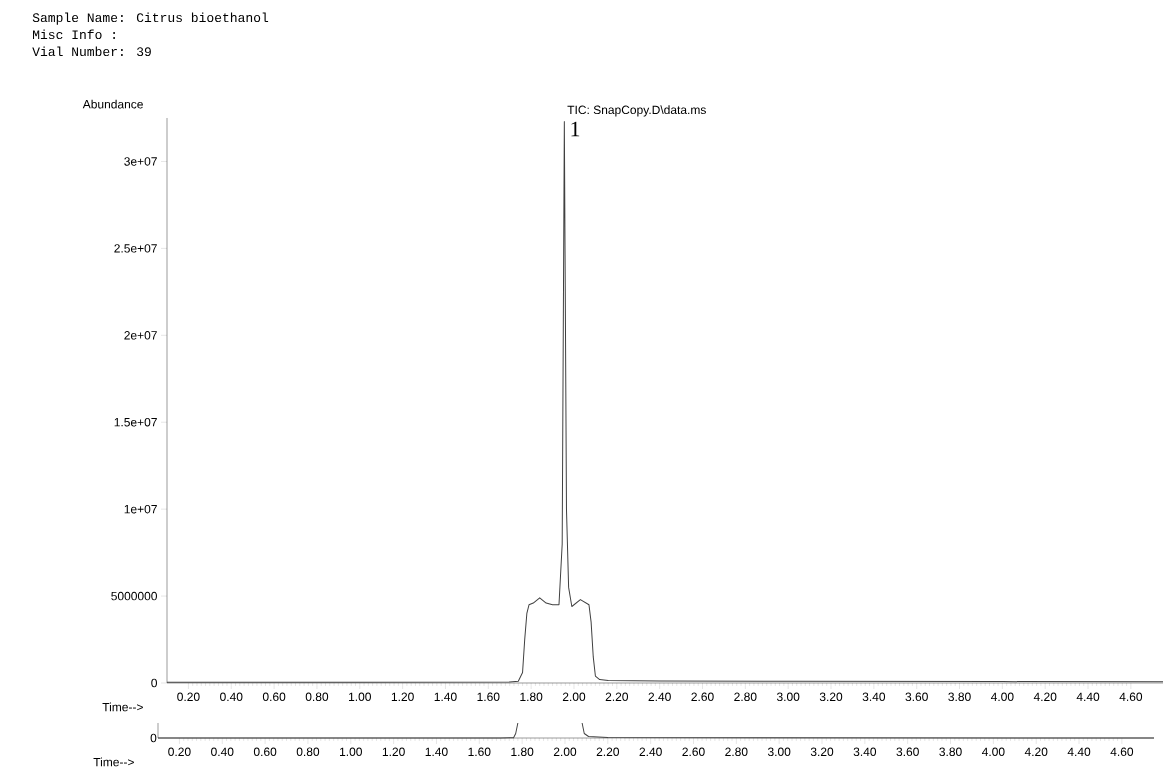 This screenshot has height=769, width=1165. I want to click on annotation: 1, so click(575, 129).